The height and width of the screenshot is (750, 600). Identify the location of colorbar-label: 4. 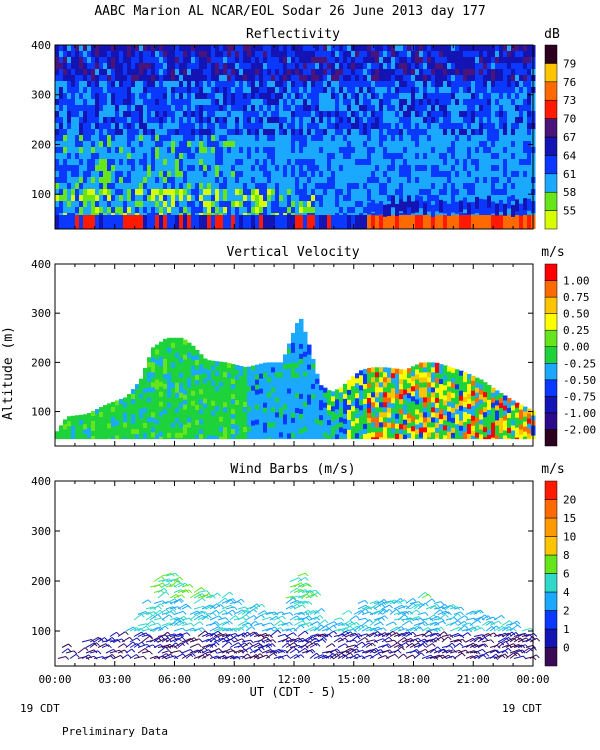
(566, 592).